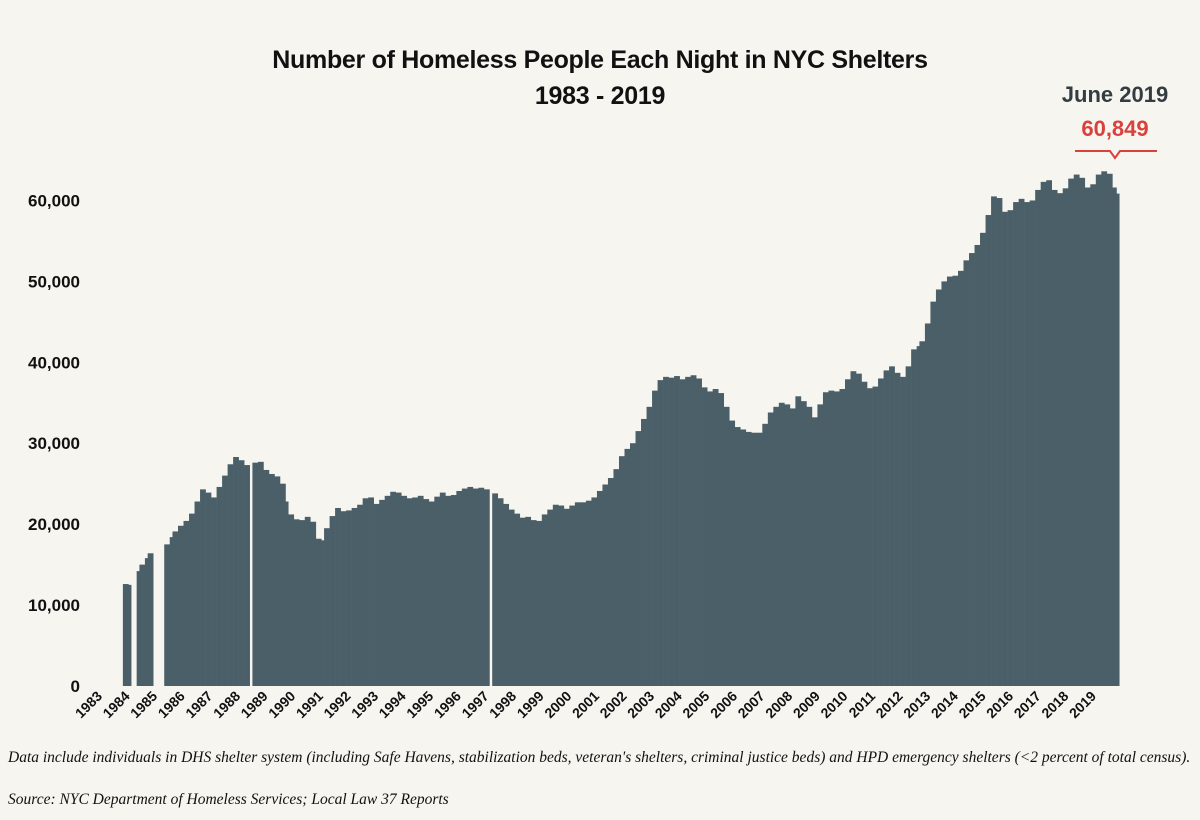 The width and height of the screenshot is (1200, 820). Describe the element at coordinates (971, 704) in the screenshot. I see `x-tick-label: 2015` at that location.